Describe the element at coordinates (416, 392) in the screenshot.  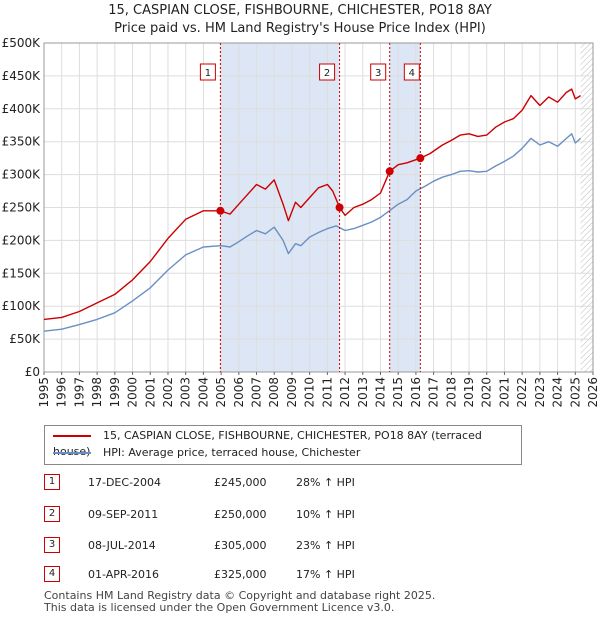
I see `x-tick-label: 2016` at that location.